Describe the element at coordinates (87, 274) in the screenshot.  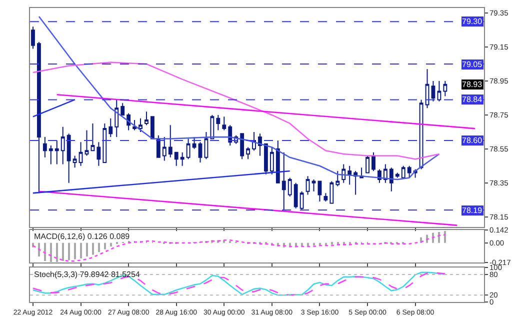
I see `chart-title: Stoch(5,3,3) 79.8942 81.5254` at that location.